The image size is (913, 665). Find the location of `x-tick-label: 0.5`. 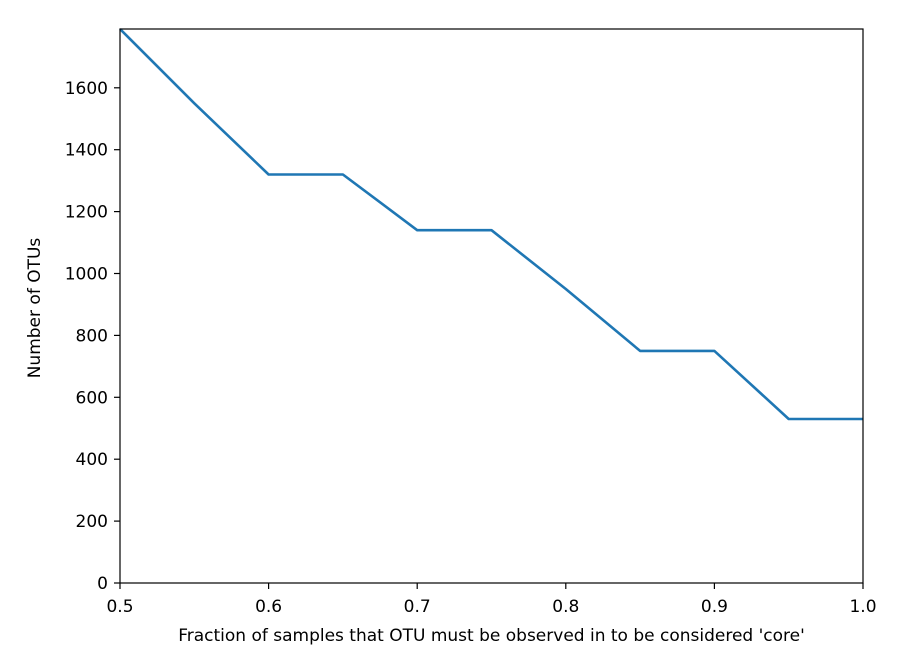

x-tick-label: 0.5 is located at coordinates (119, 607).